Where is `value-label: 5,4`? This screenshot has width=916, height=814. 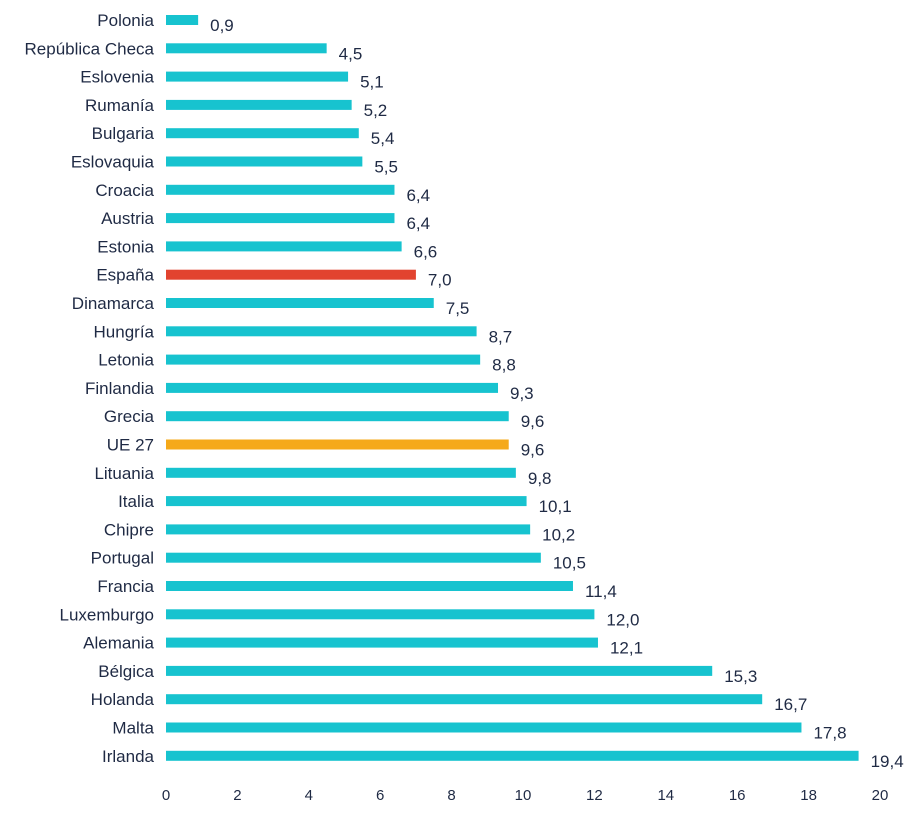
value-label: 5,4 is located at coordinates (383, 138).